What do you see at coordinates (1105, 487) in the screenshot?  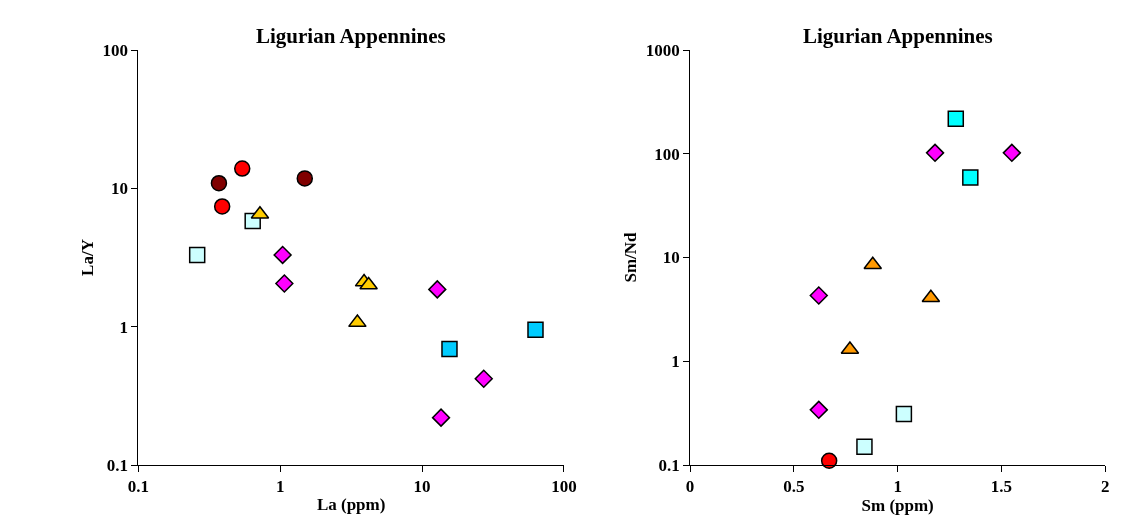 I see `x-tick-label: 2` at bounding box center [1105, 487].